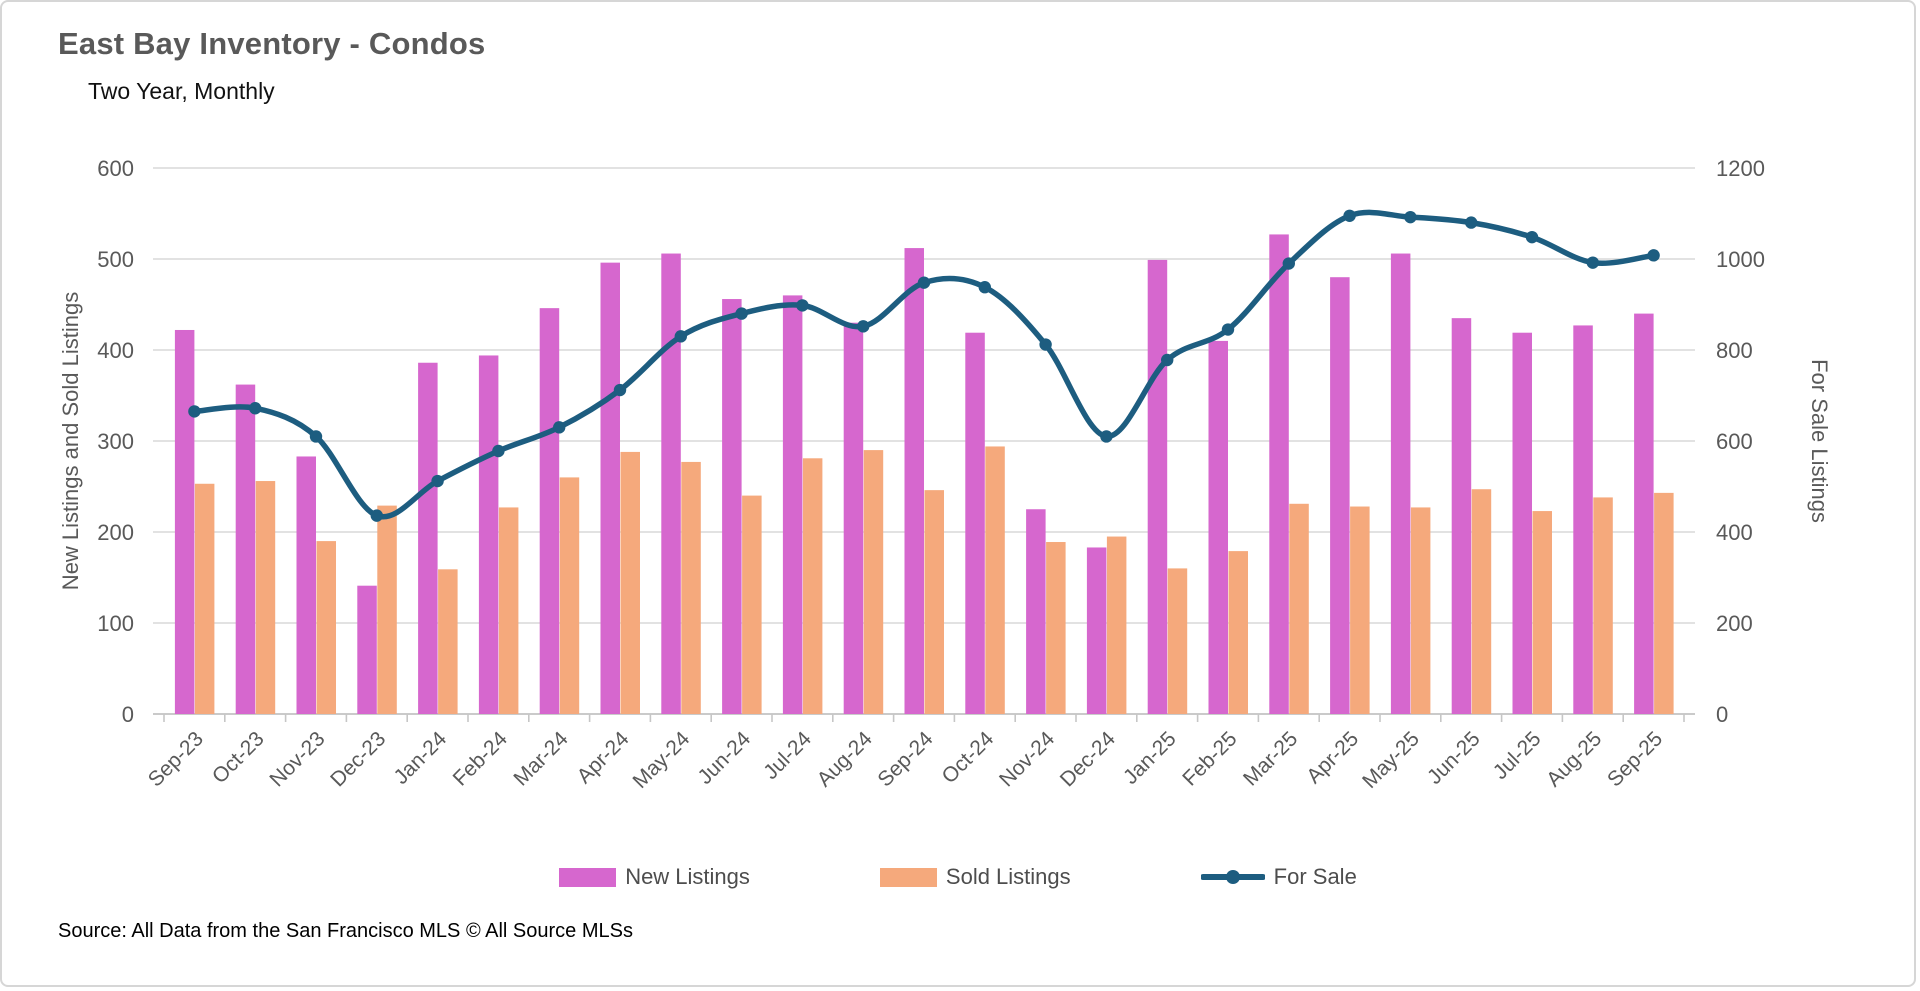 The image size is (1920, 991). Describe the element at coordinates (905, 759) in the screenshot. I see `x-axis-tick-label: Sep-24` at that location.